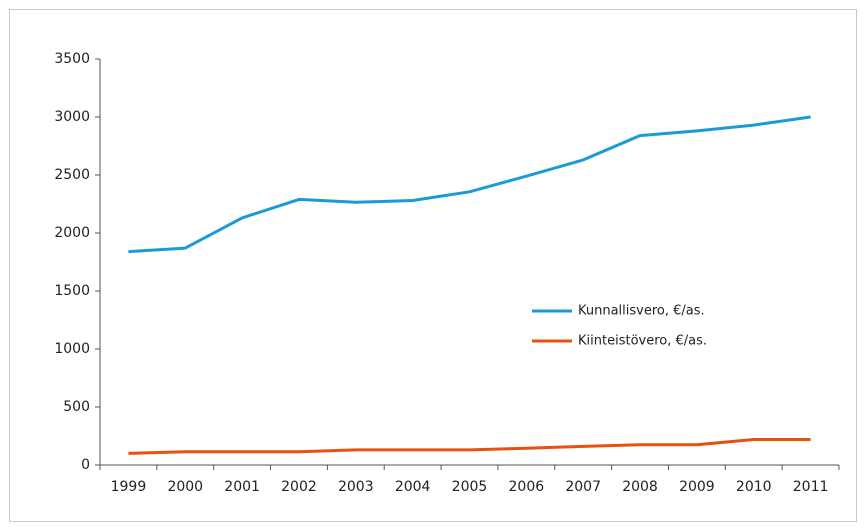 The width and height of the screenshot is (867, 532). Describe the element at coordinates (185, 487) in the screenshot. I see `x-tick-label: 2000` at that location.